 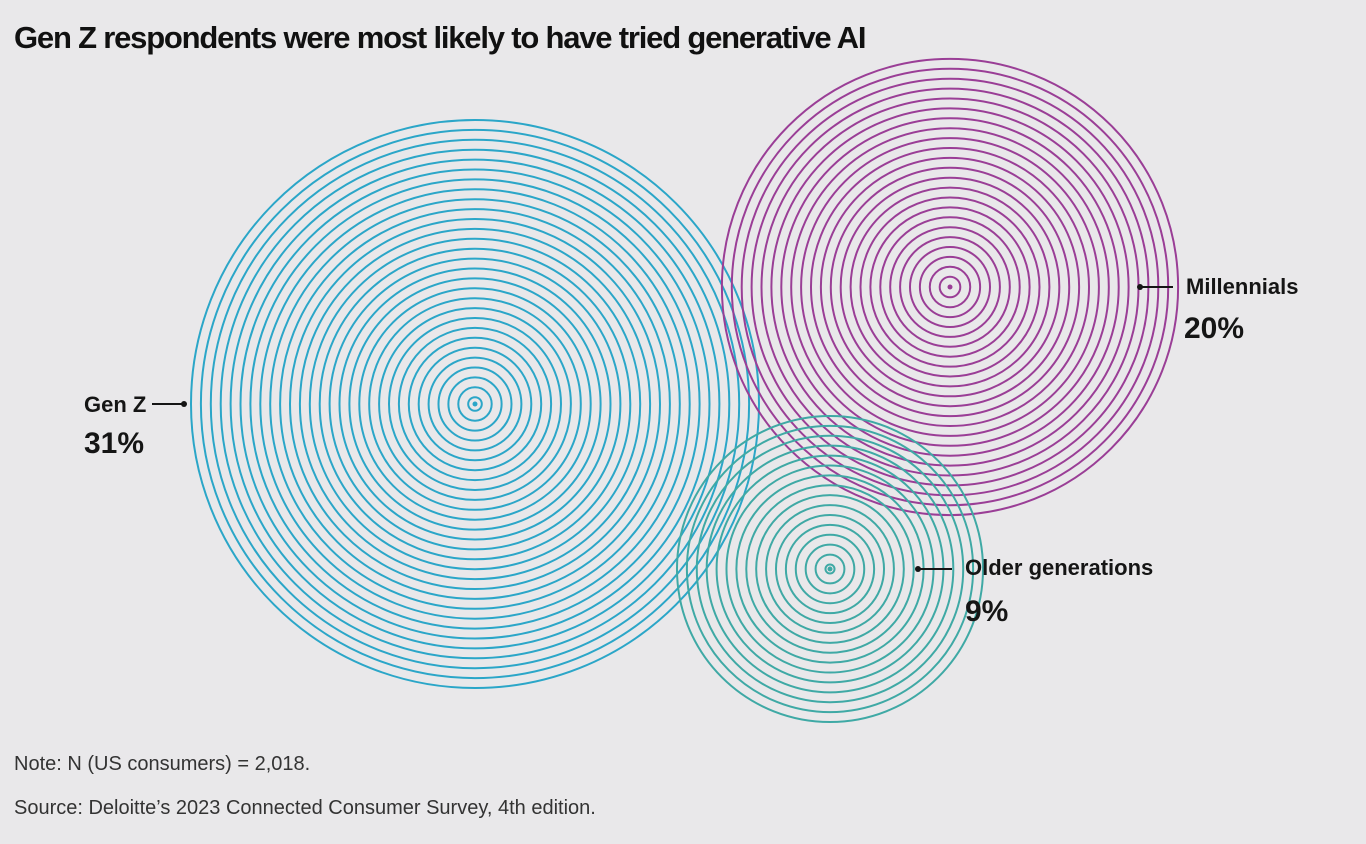 I want to click on millennials-center-dot, so click(x=950, y=287).